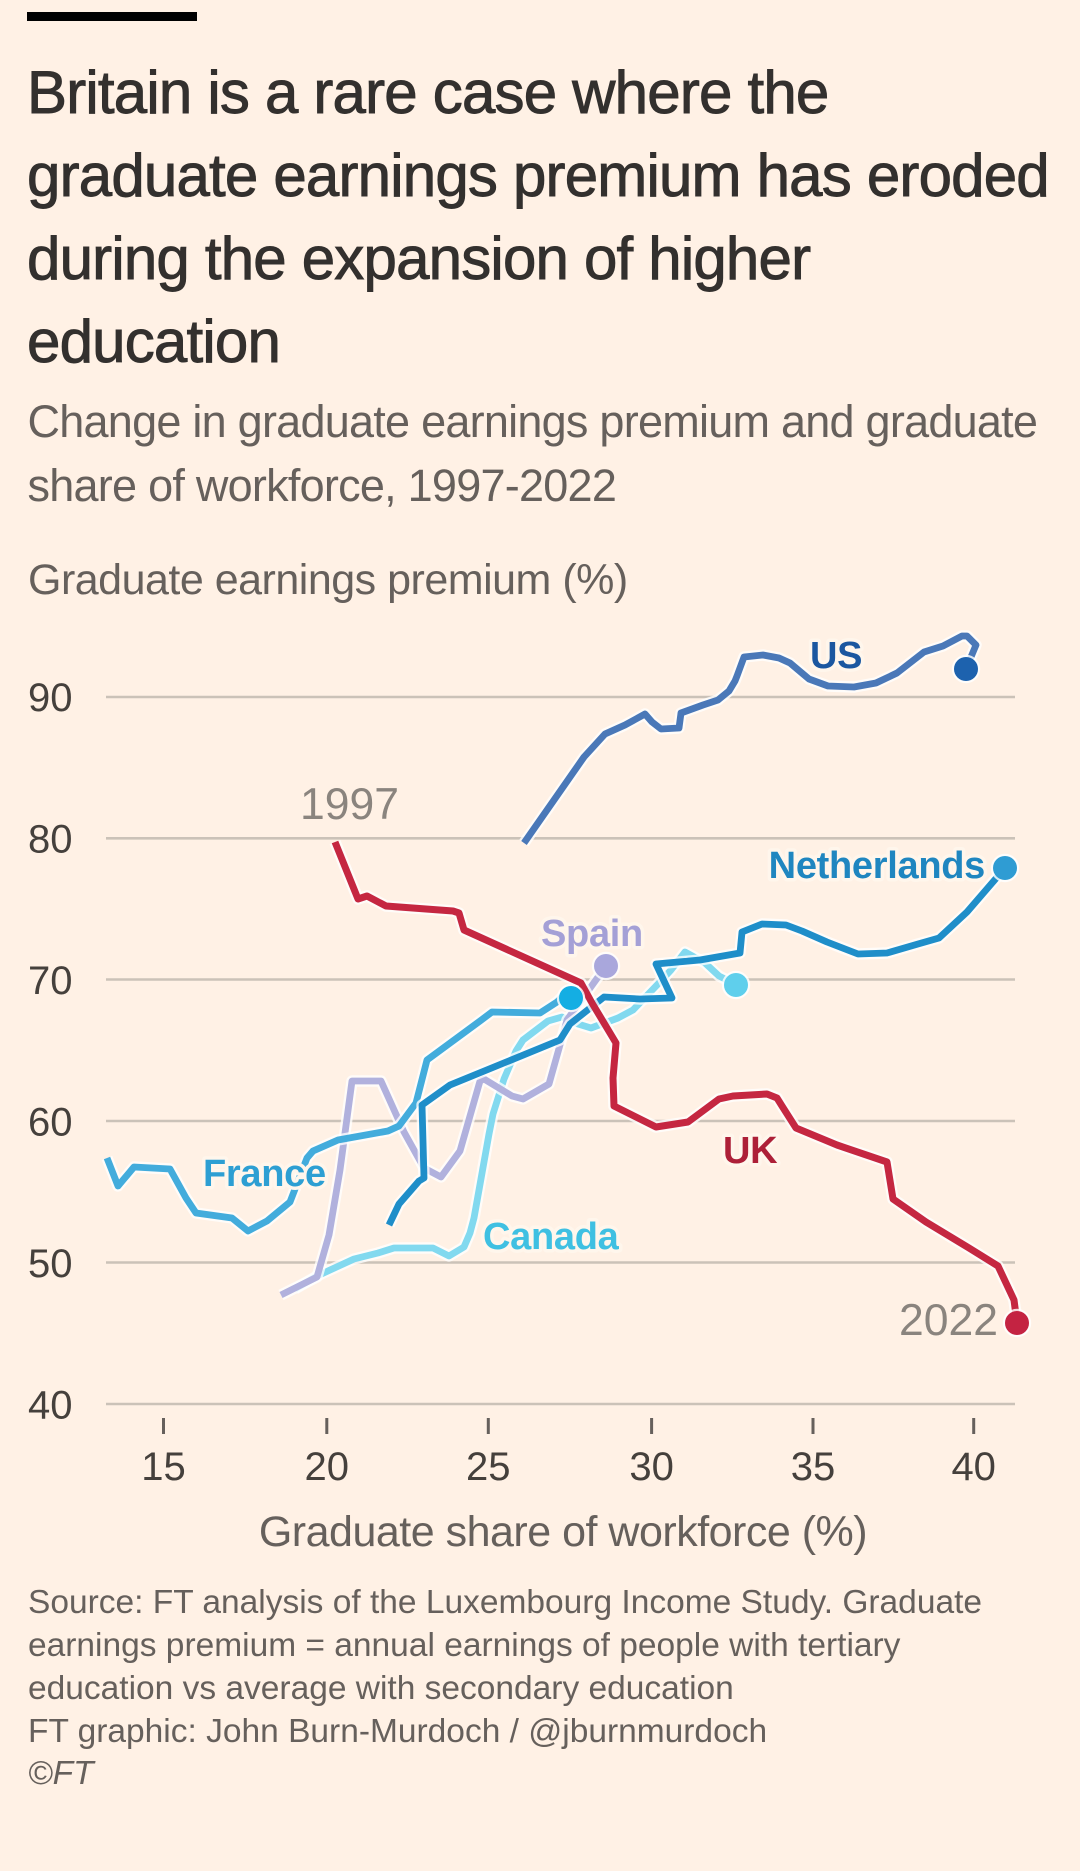 This screenshot has width=1080, height=1871. Describe the element at coordinates (551, 1237) in the screenshot. I see `svg-text: Canada` at that location.